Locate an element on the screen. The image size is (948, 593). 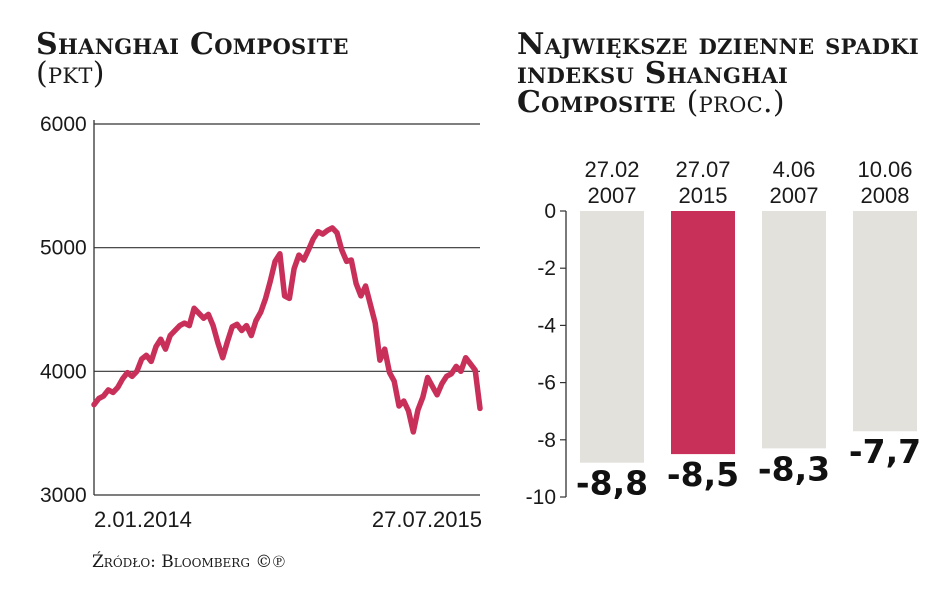
source-note: Źródło: Bloomberg ©℗ is located at coordinates (189, 562).